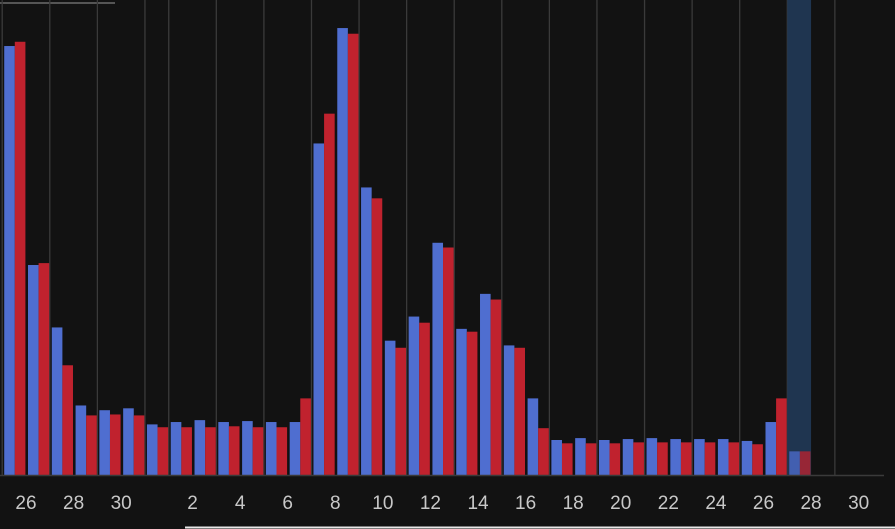 This screenshot has width=895, height=529. I want to click on x-tick-label: 14, so click(478, 503).